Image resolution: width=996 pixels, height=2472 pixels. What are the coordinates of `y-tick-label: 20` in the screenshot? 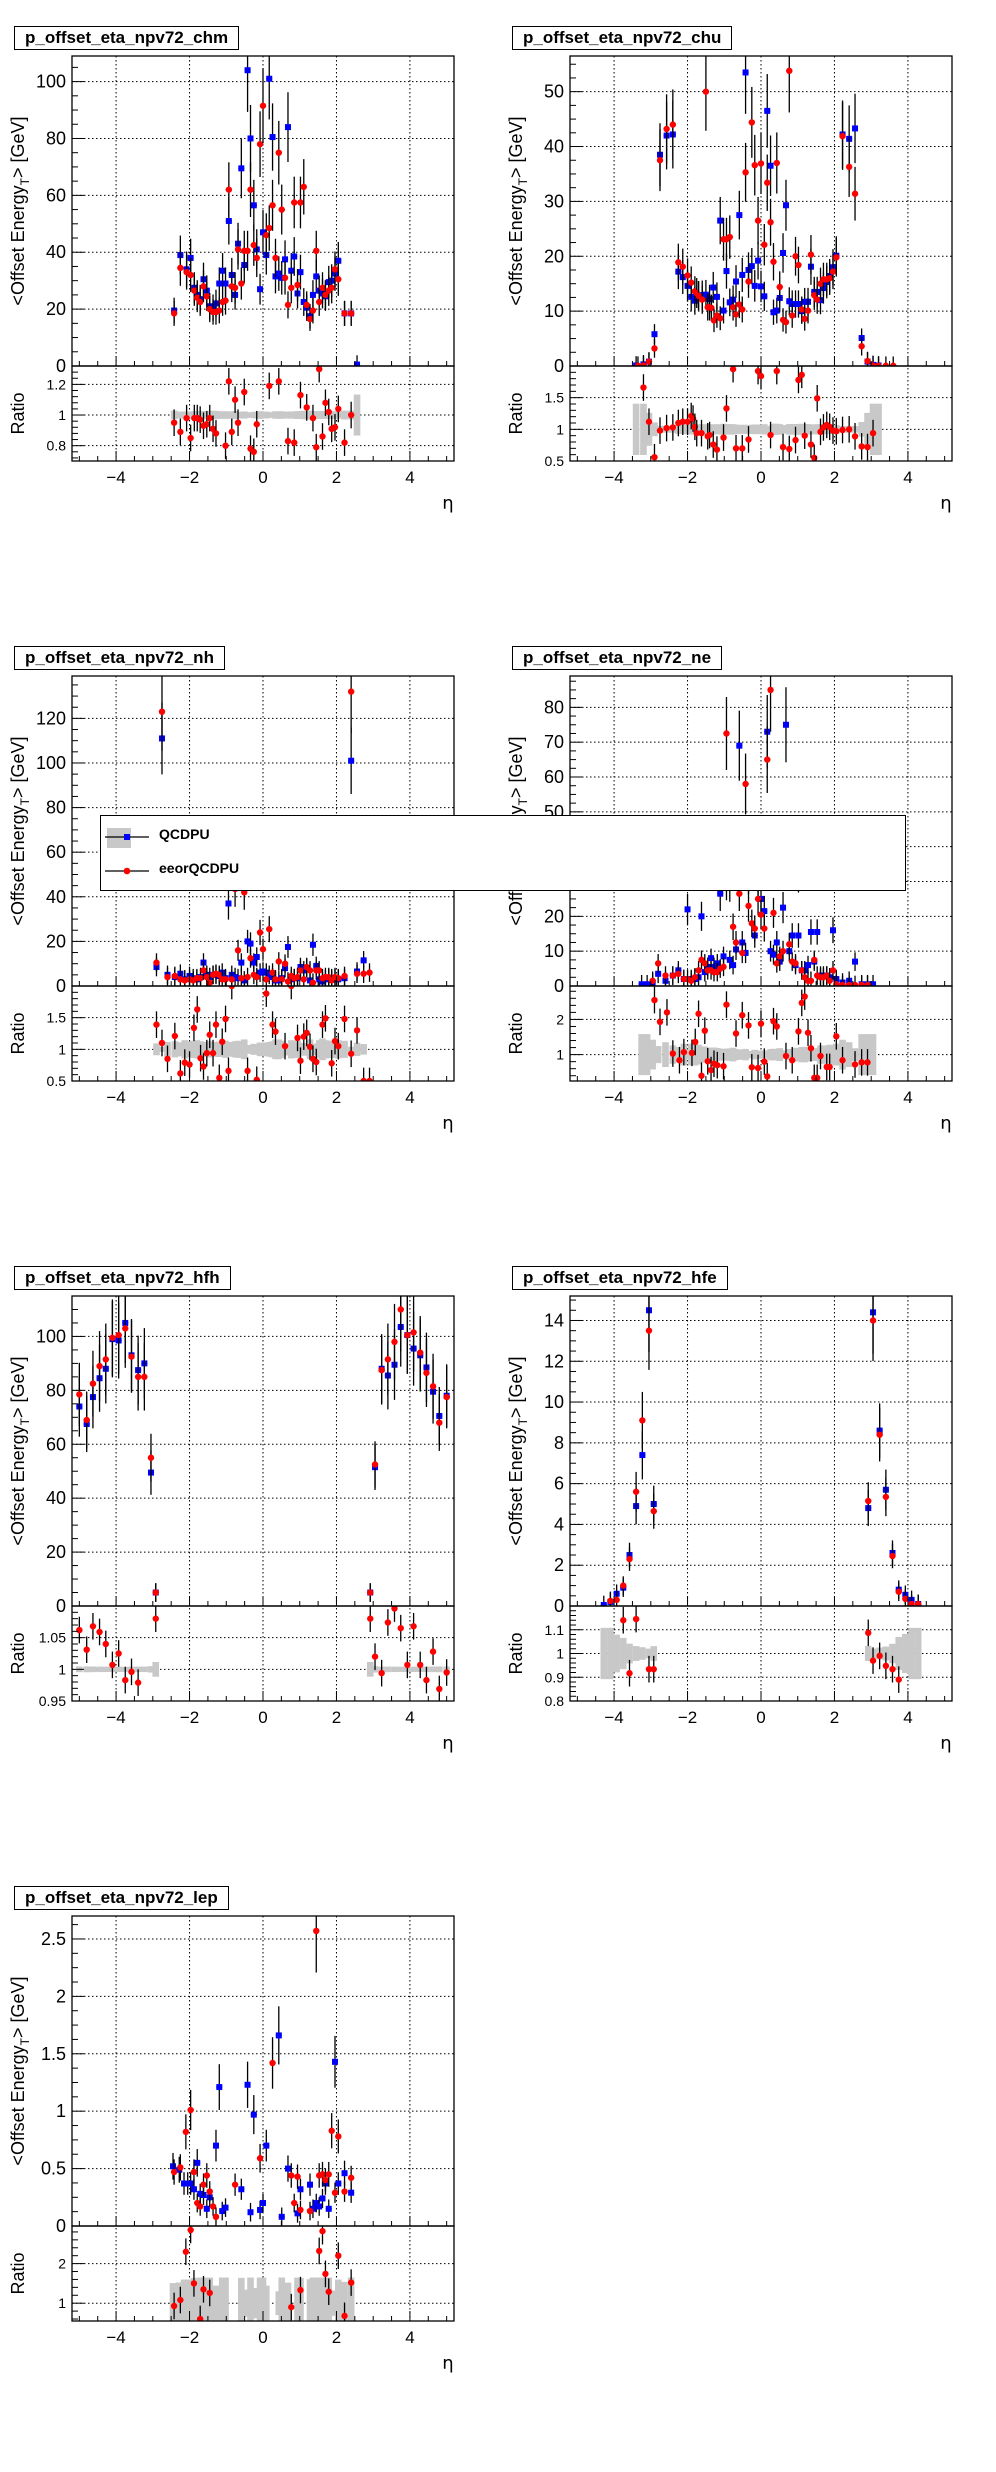 It's located at (554, 916).